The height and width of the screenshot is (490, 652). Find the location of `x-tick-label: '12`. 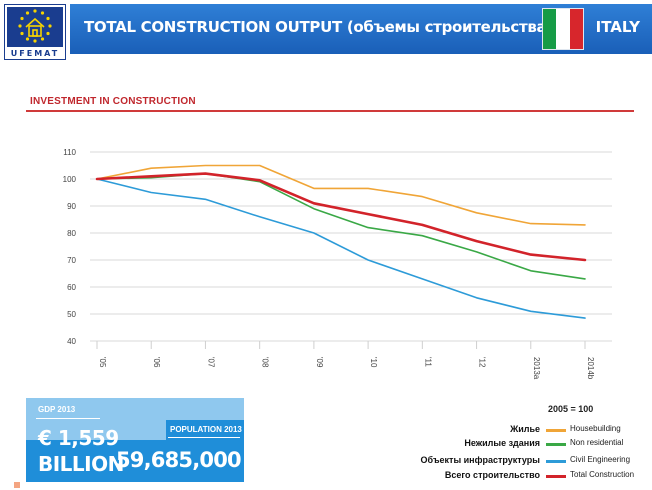

x-tick-label: '12 is located at coordinates (482, 362).